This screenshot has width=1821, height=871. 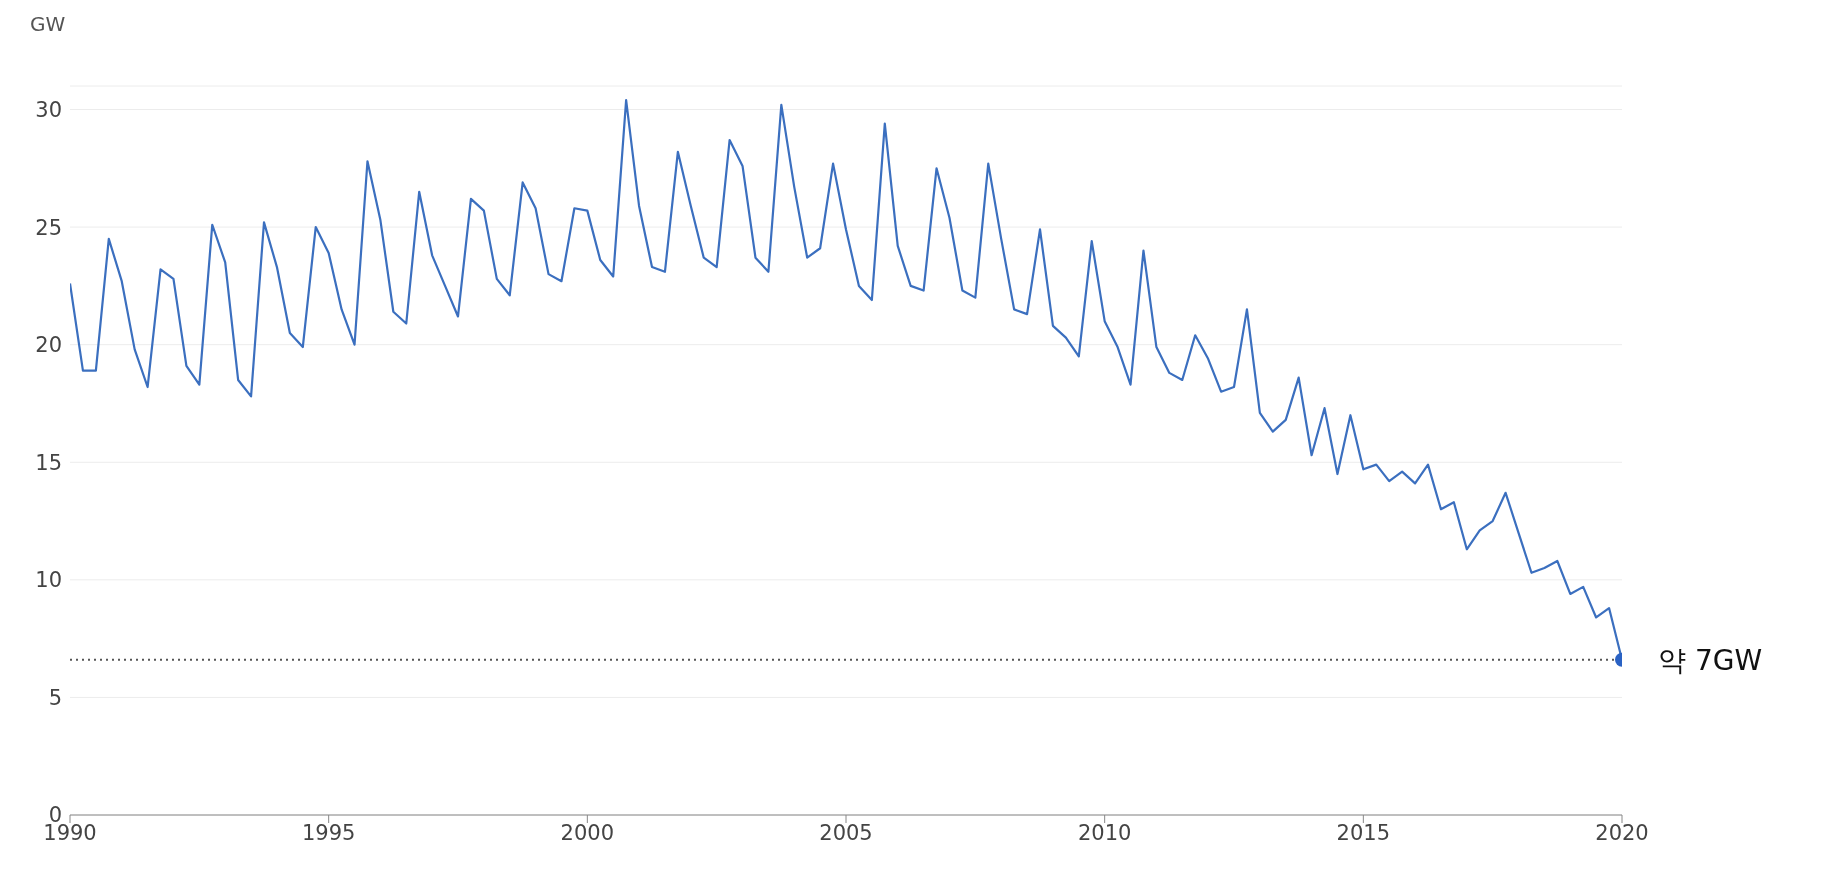 I want to click on annotation: 약 7GW, so click(x=1710, y=660).